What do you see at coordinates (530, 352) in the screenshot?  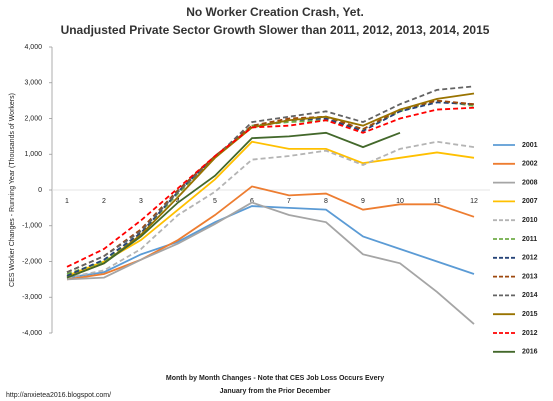 I see `legend-label: 2016` at bounding box center [530, 352].